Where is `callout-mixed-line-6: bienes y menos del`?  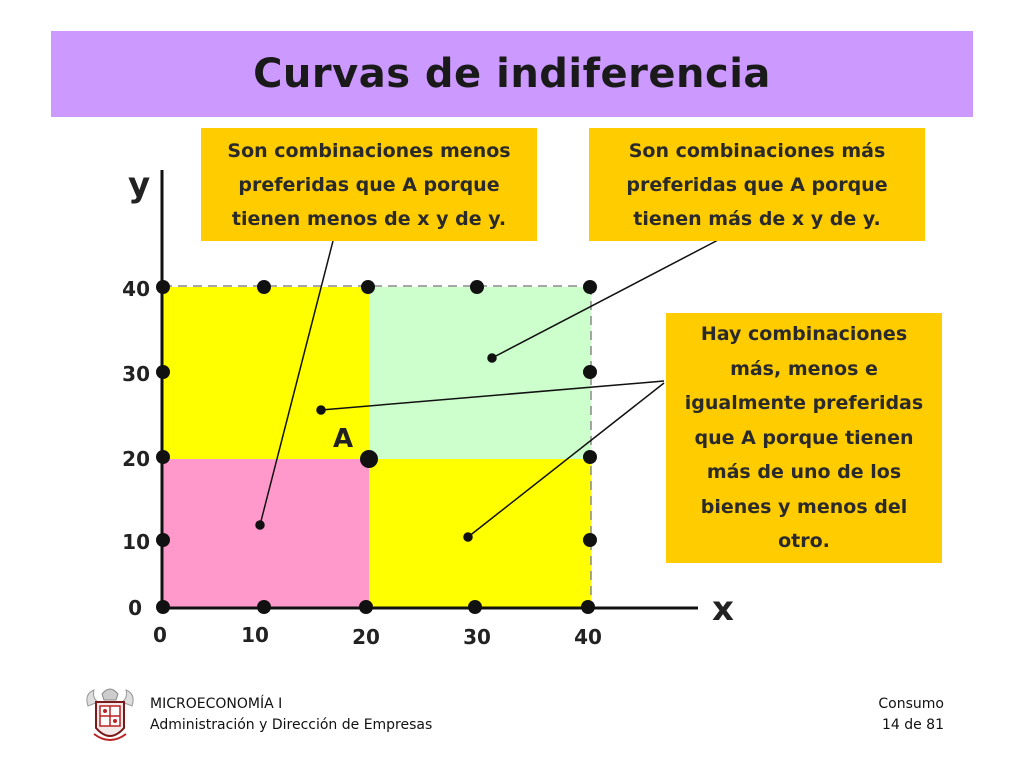
callout-mixed-line-6: bienes y menos del is located at coordinates (804, 506).